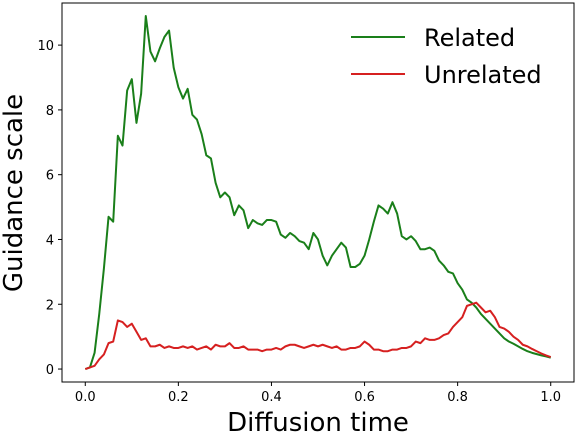  Describe the element at coordinates (318, 393) in the screenshot. I see `x-axis-ticks: 0.0 0.2 0.4 0.6 0.8 1.0` at that location.